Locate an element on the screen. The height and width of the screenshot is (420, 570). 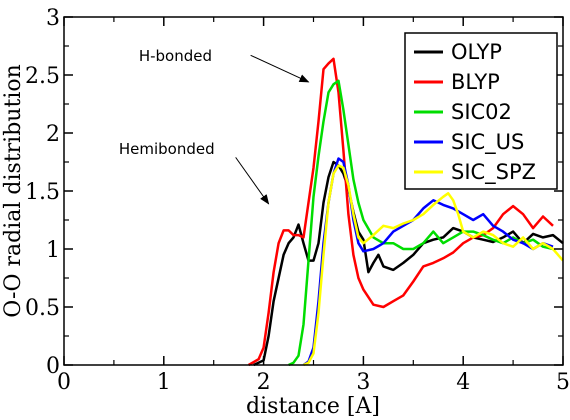
y-axis-label: O-O radial distribution is located at coordinates (13, 191).